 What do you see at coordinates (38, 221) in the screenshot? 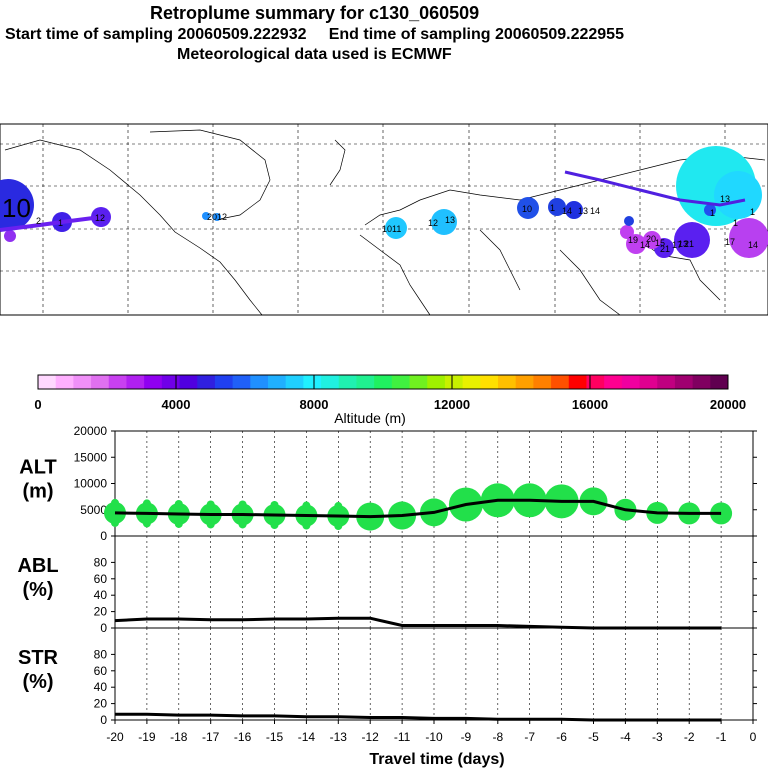
I see `map-label: 2` at bounding box center [38, 221].